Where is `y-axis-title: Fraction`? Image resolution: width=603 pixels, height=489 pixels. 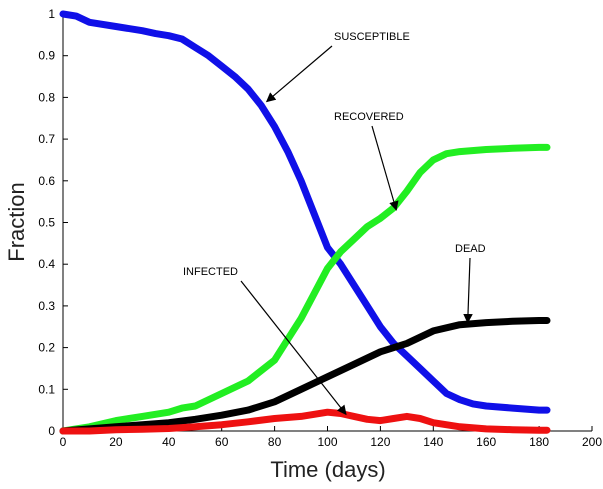
y-axis-title: Fraction is located at coordinates (16, 221).